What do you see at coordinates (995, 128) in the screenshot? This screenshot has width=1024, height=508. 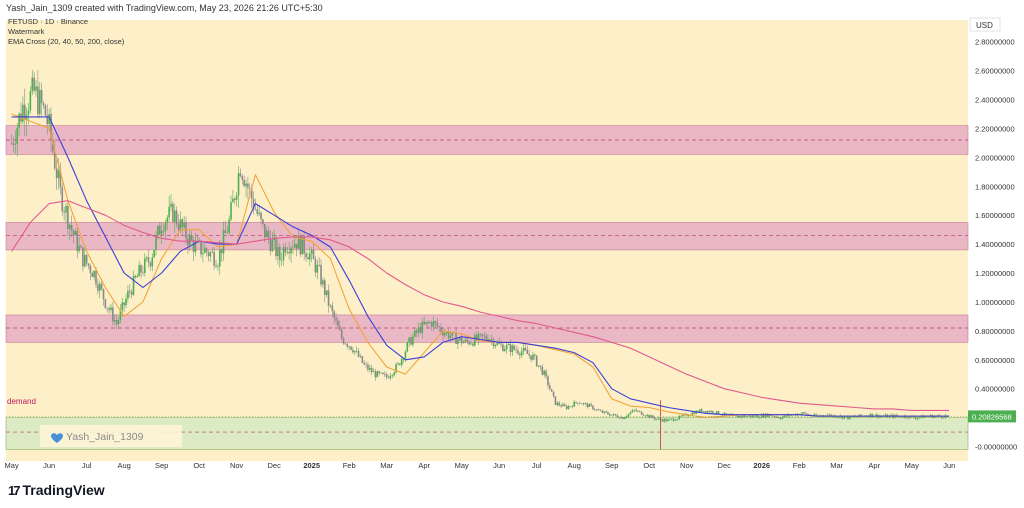 I see `y-tick-label: 2.20000000` at bounding box center [995, 128].